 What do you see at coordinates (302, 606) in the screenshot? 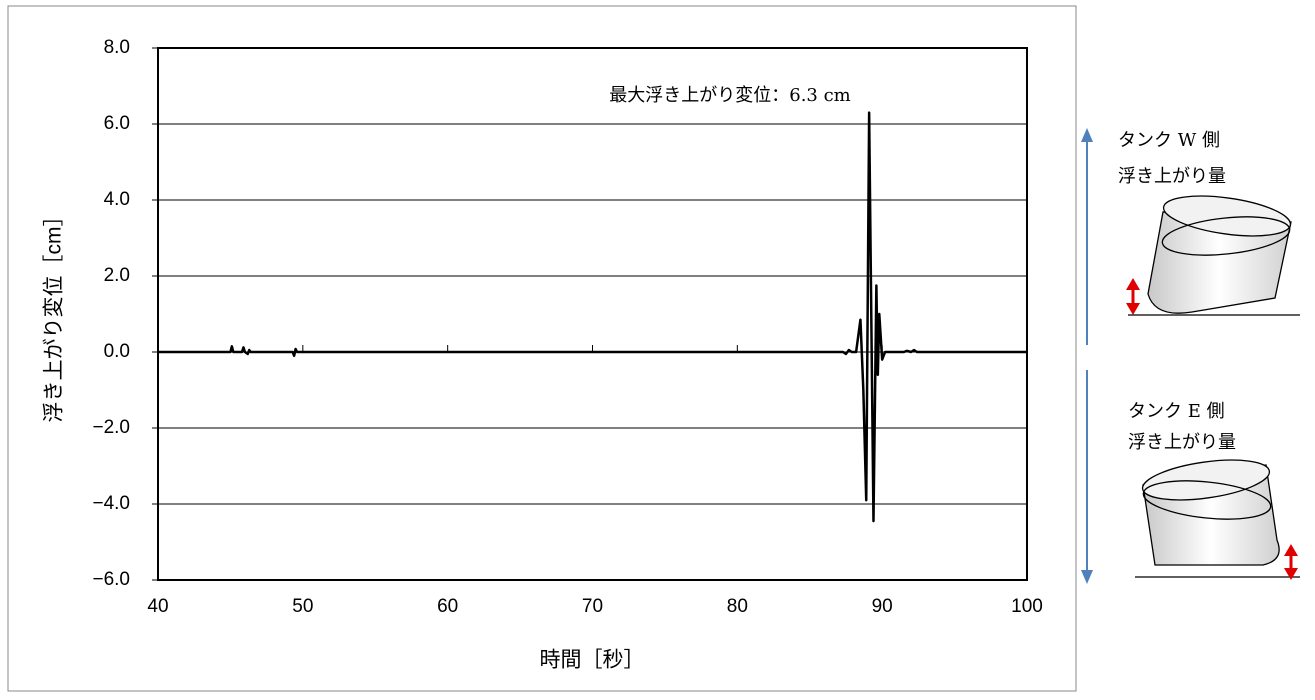
I see `x-tick-label: 50` at bounding box center [302, 606].